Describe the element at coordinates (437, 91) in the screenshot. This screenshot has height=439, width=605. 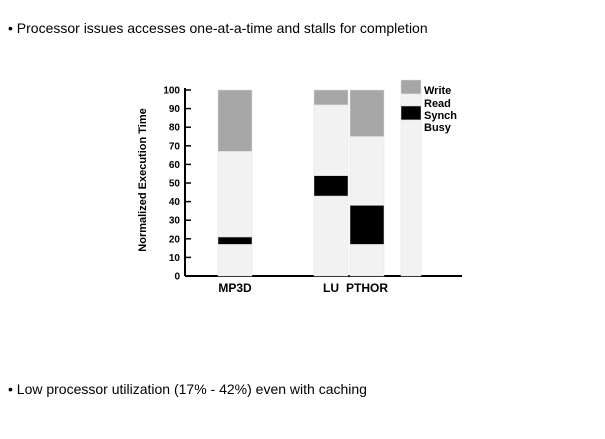
I see `legend-label-write: Write` at that location.